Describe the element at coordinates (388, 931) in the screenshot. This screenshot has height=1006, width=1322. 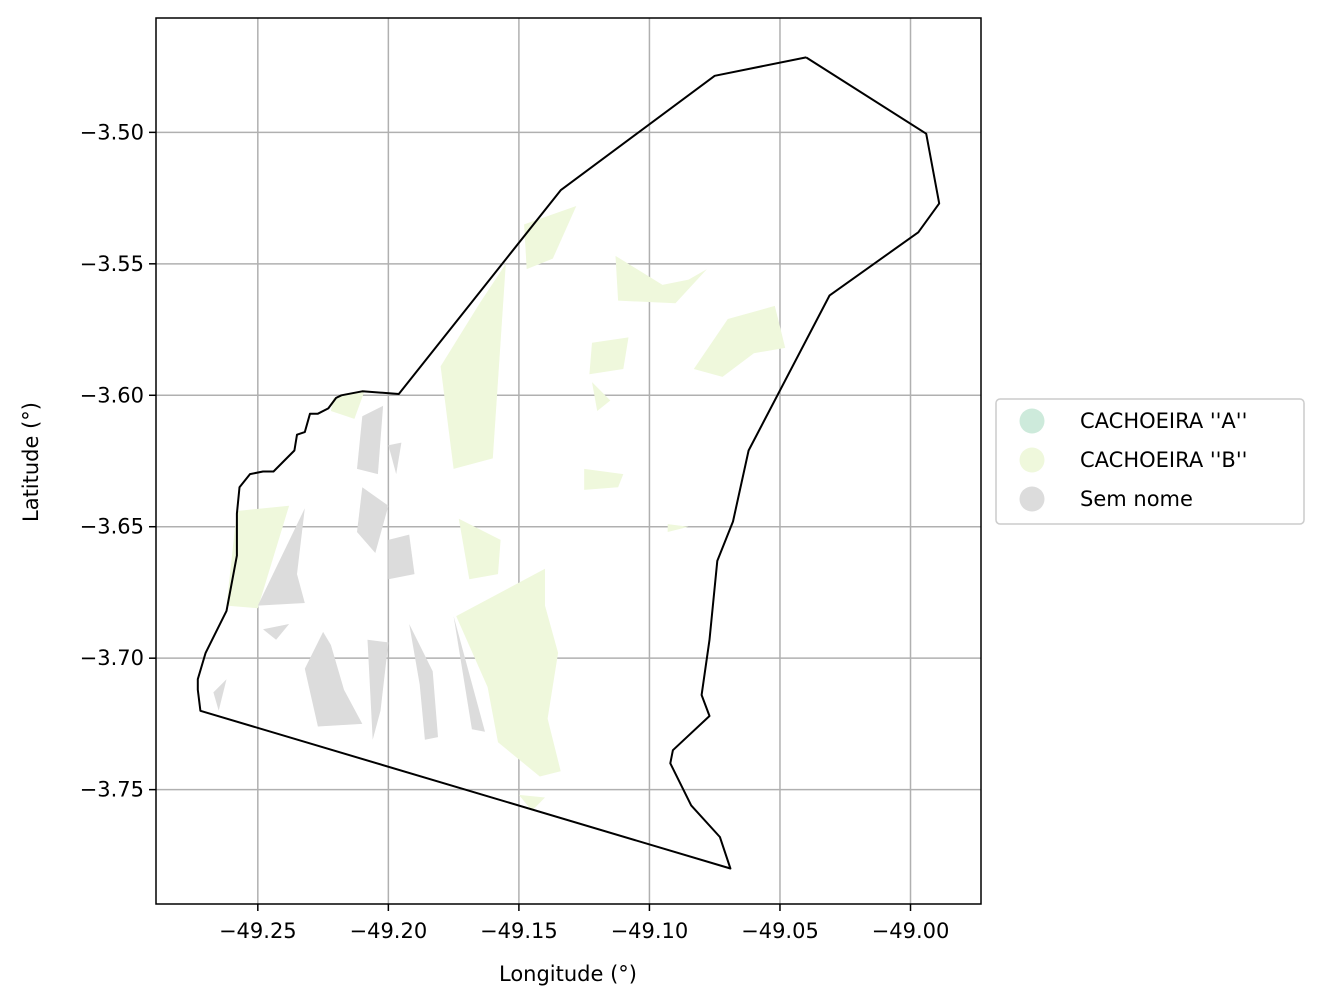
I see `x-tick-label: −49.20` at that location.